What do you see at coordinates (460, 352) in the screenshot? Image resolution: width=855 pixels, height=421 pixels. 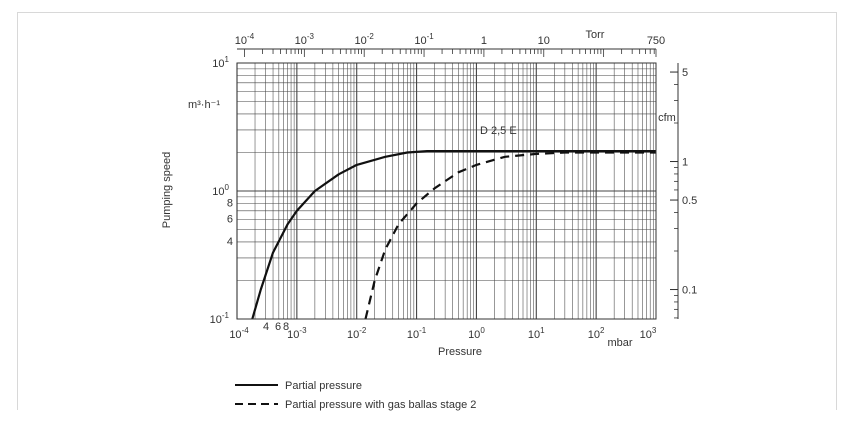 I see `x-axis-label: Pressure` at bounding box center [460, 352].